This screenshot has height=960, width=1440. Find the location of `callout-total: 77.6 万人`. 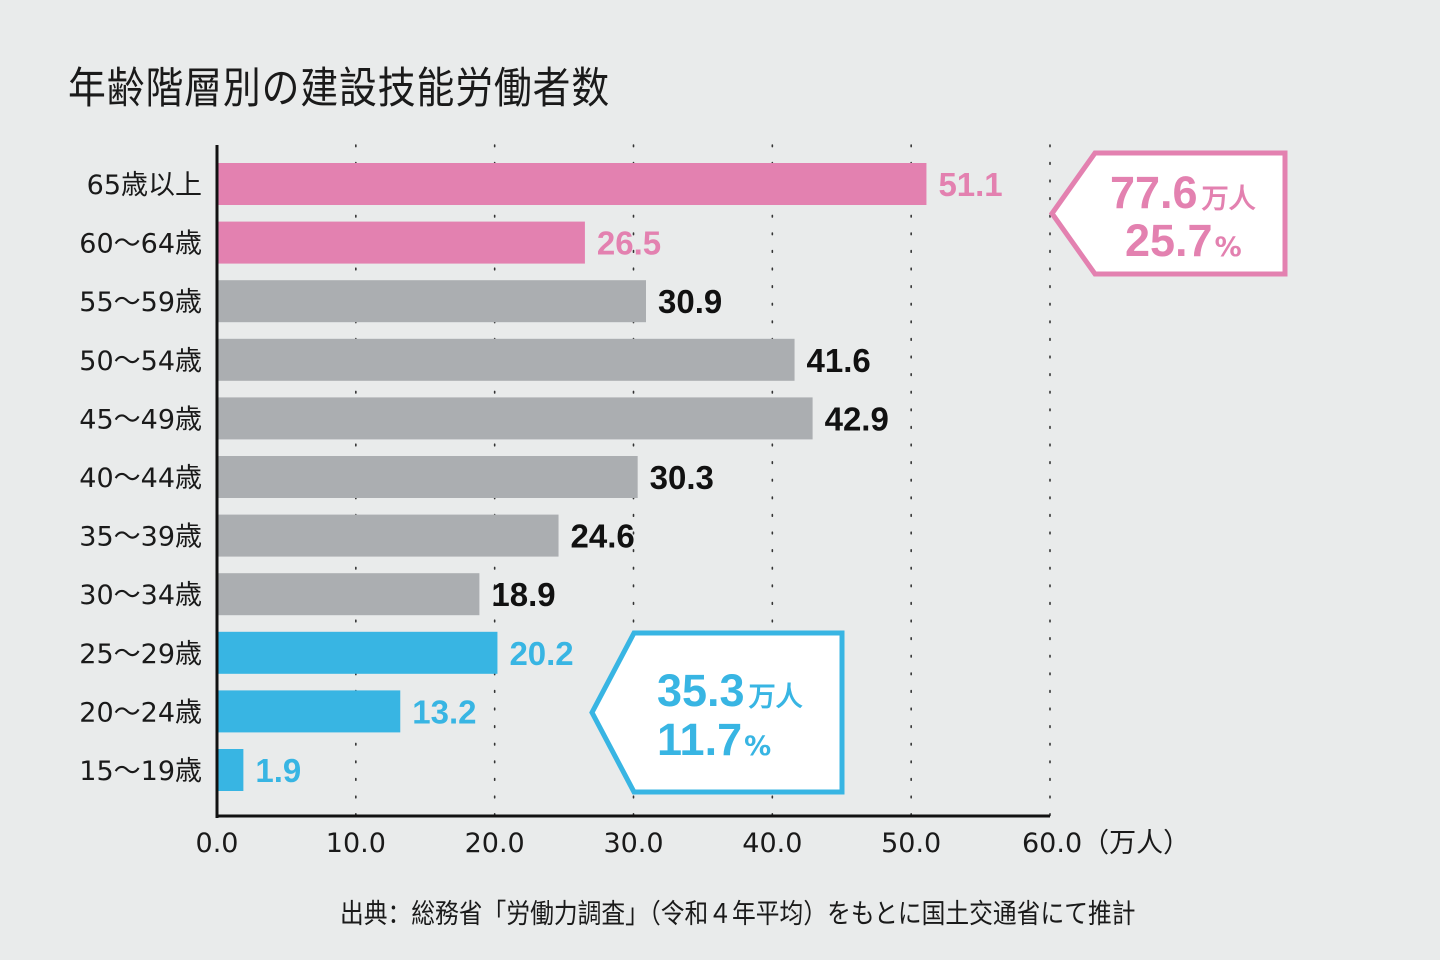

callout-total: 77.6 万人 is located at coordinates (1183, 192).